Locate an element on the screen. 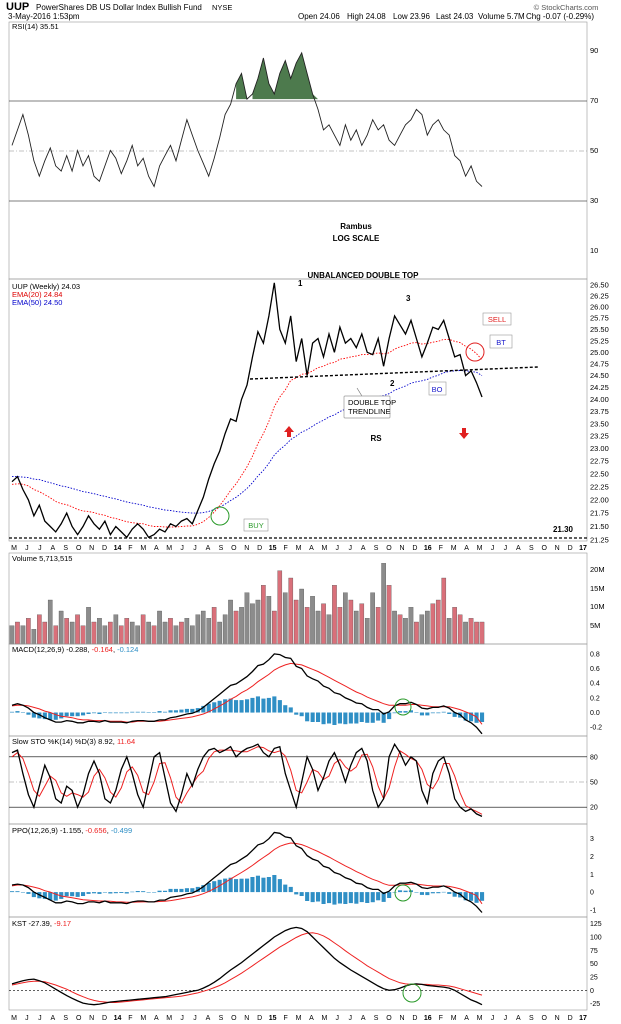 This screenshot has width=621, height=1024. macd-signal-value: -0.164 is located at coordinates (102, 649).